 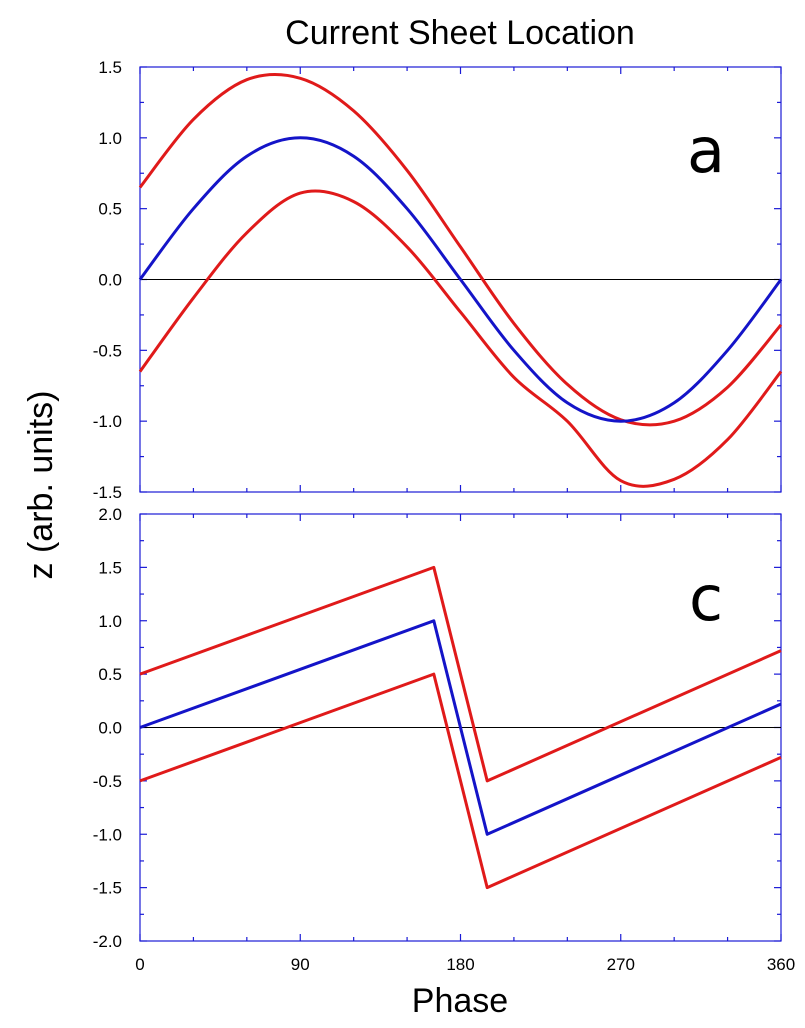 What do you see at coordinates (41, 485) in the screenshot?
I see `y-axis-label: z (arb. units)` at bounding box center [41, 485].